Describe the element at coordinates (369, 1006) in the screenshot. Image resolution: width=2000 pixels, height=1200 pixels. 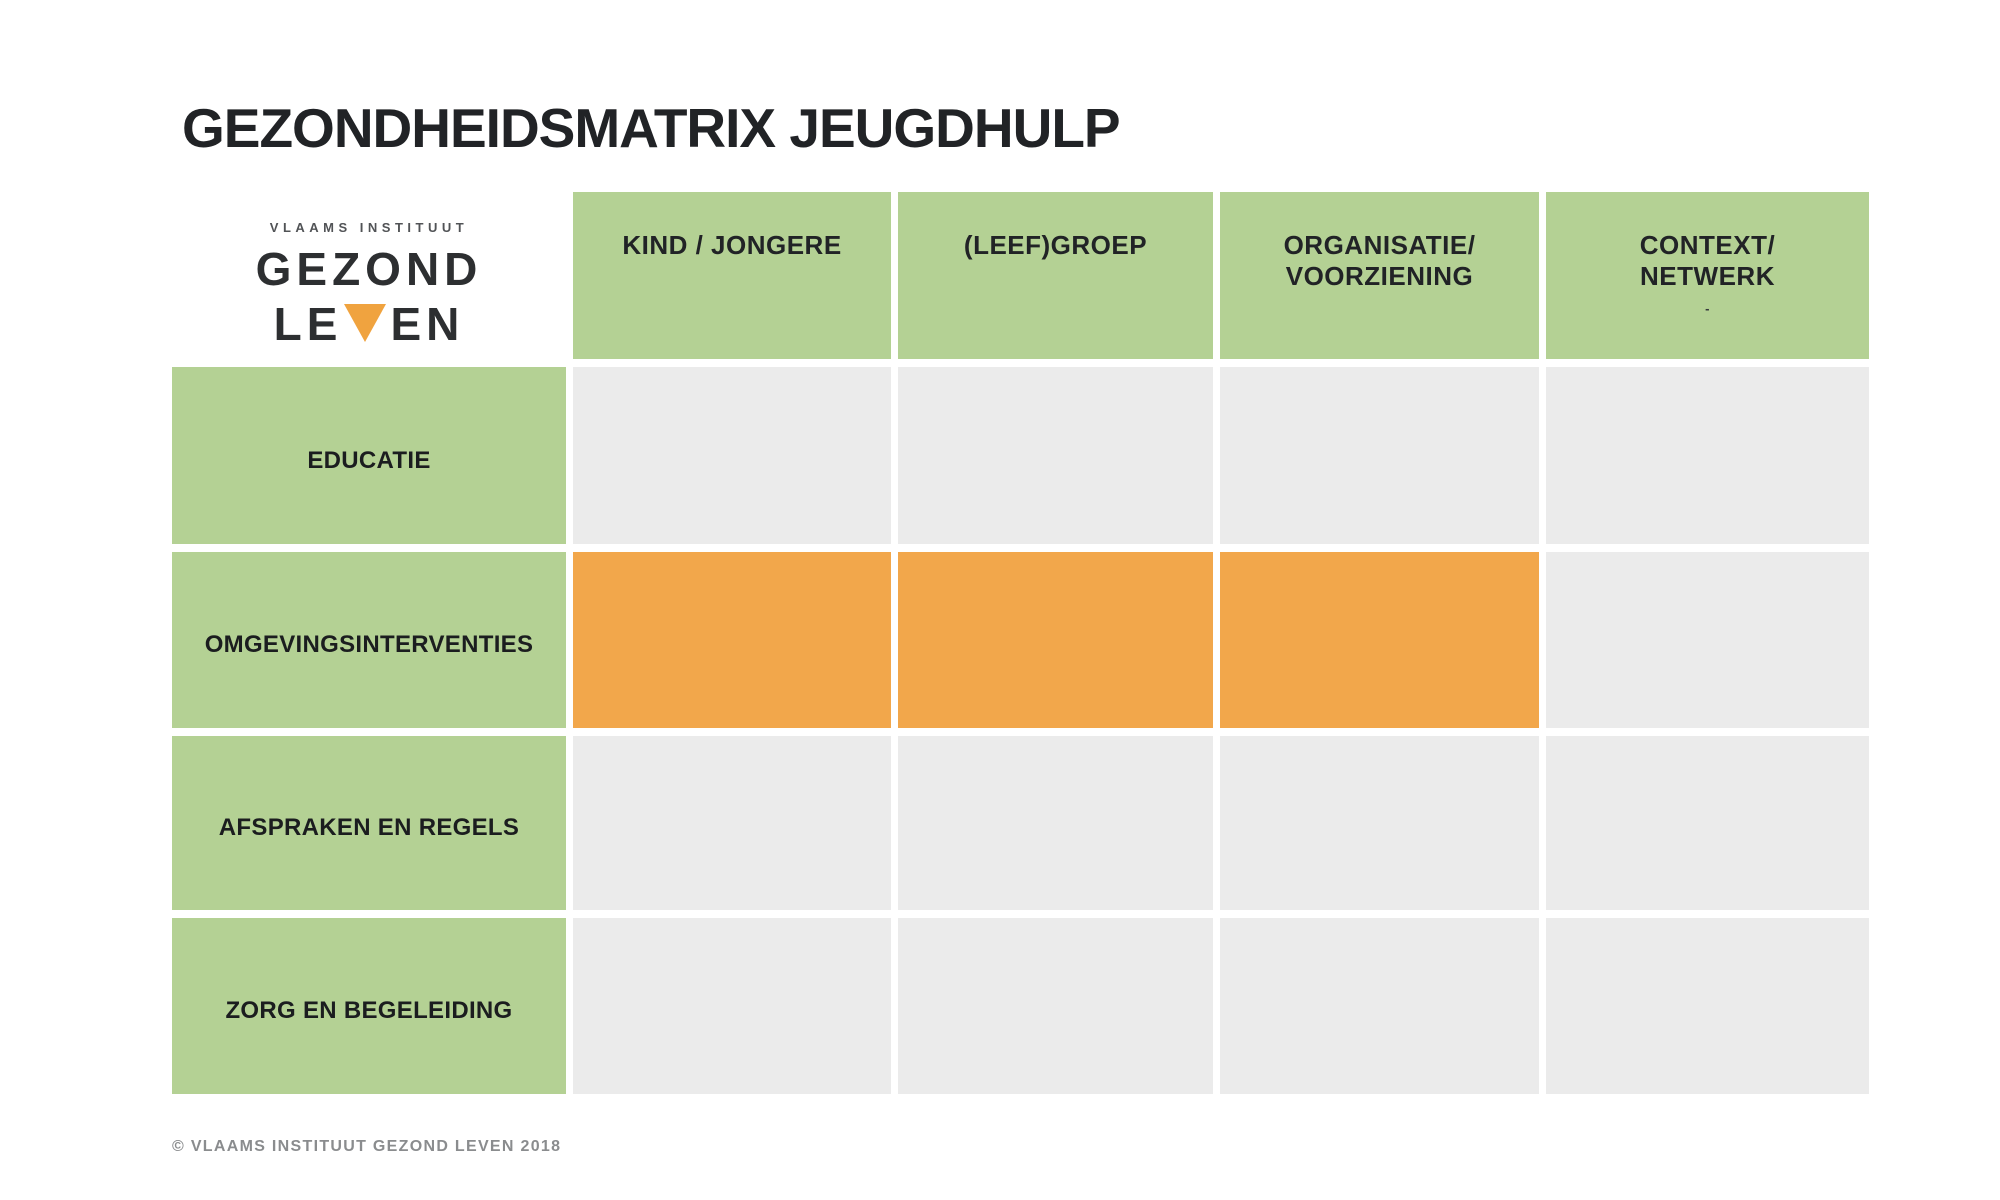
I see `row-header-zorg-en-begeleiding: ZORG EN BEGELEIDING` at that location.